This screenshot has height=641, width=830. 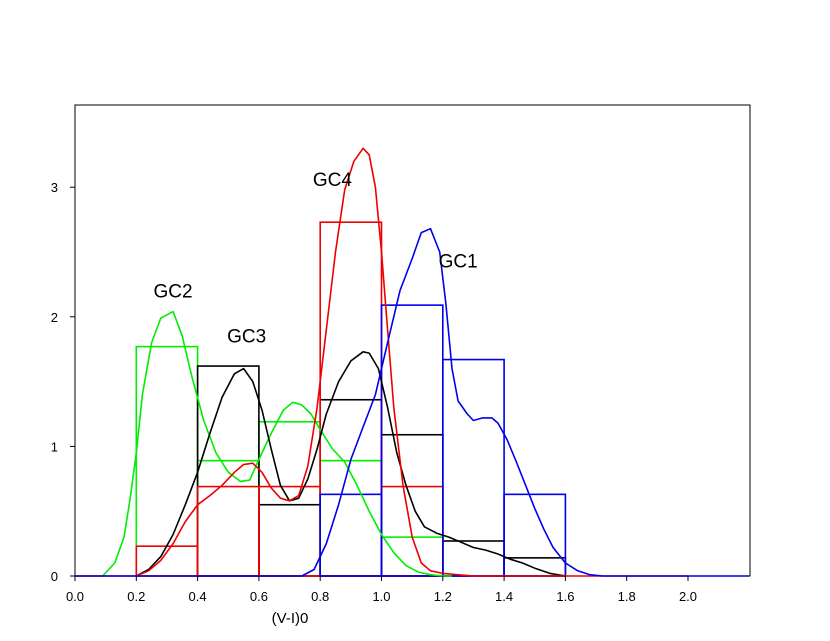 I want to click on x-tick-label: 0.2, so click(x=136, y=596).